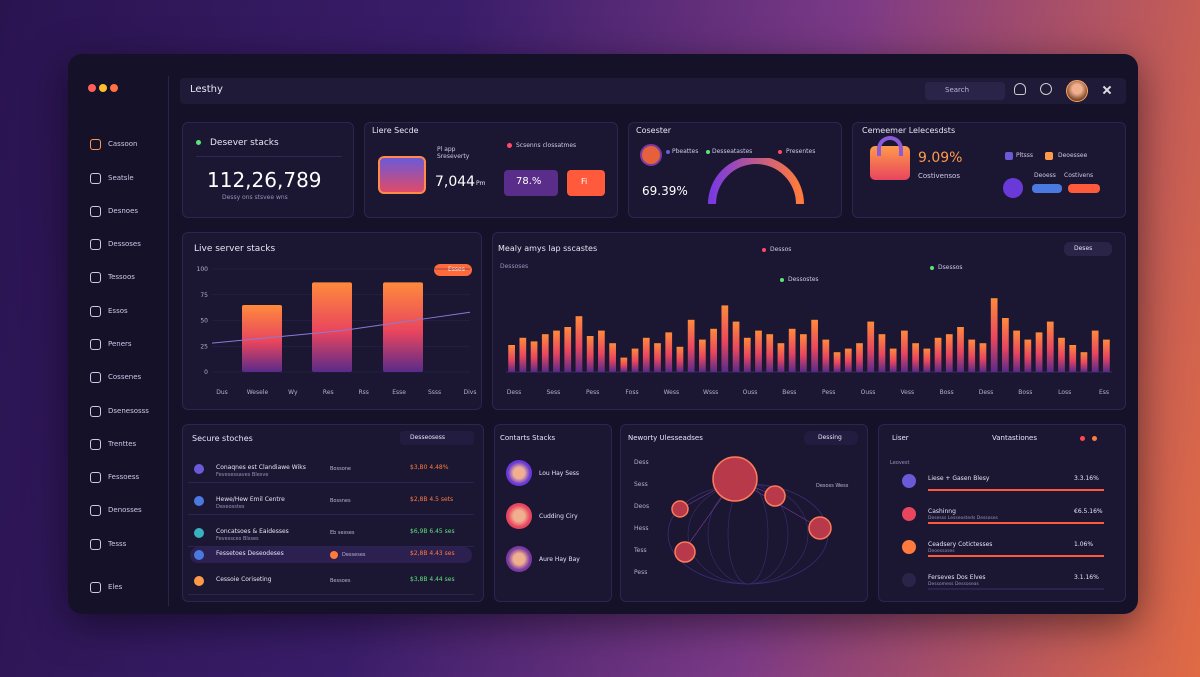  I want to click on chart-subtitle: Dessoses, so click(514, 266).